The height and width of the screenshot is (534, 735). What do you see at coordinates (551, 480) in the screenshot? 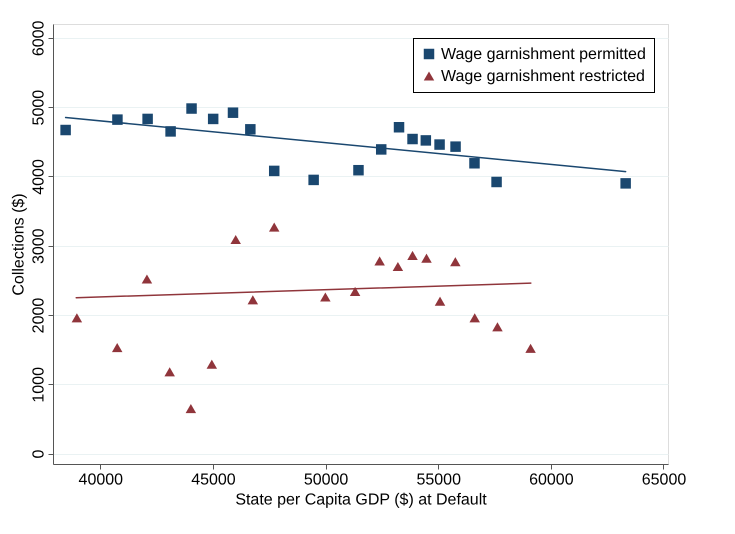
I see `x-tick-label: 60000` at bounding box center [551, 480].